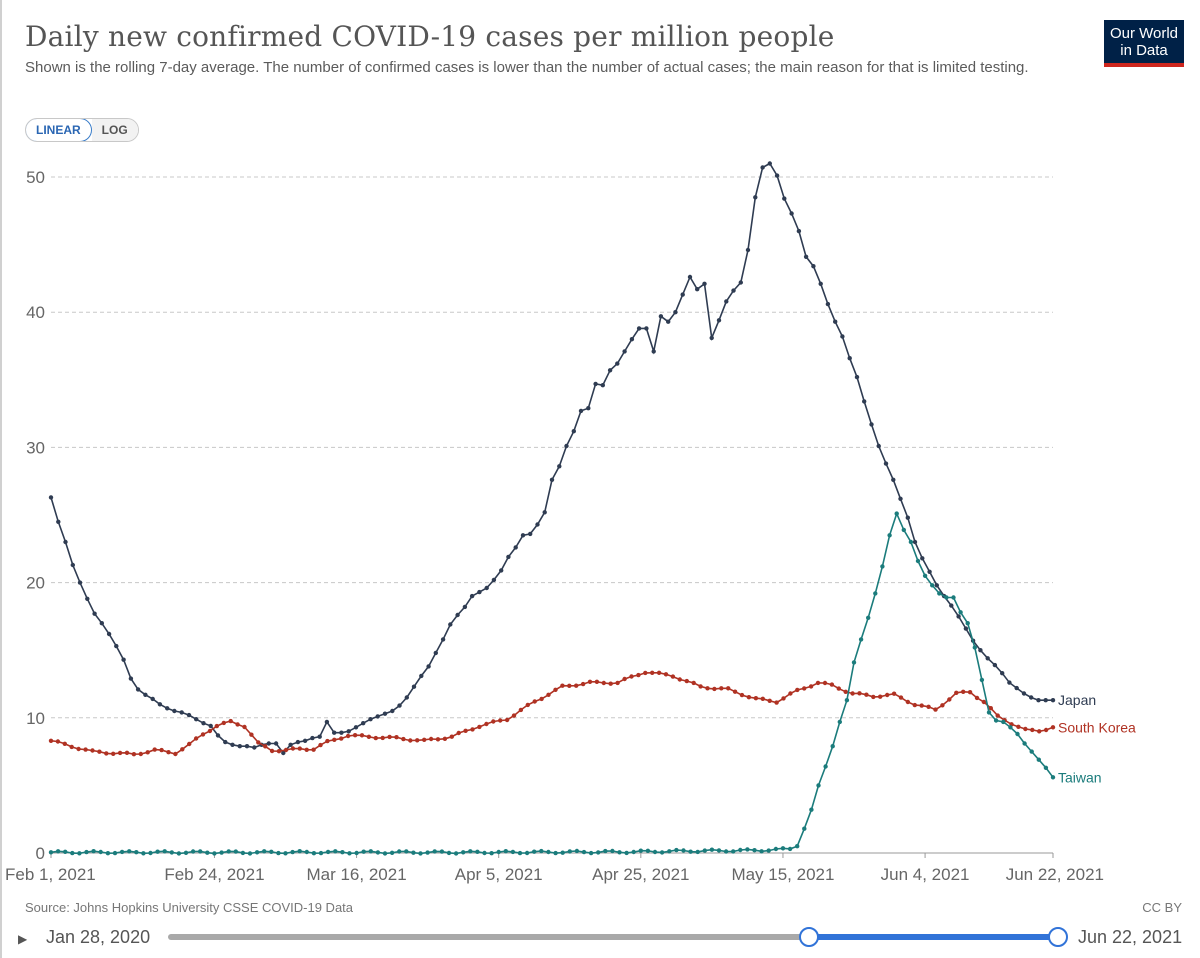 This screenshot has width=1200, height=958. Describe the element at coordinates (1080, 777) in the screenshot. I see `series-label: Taiwan` at that location.